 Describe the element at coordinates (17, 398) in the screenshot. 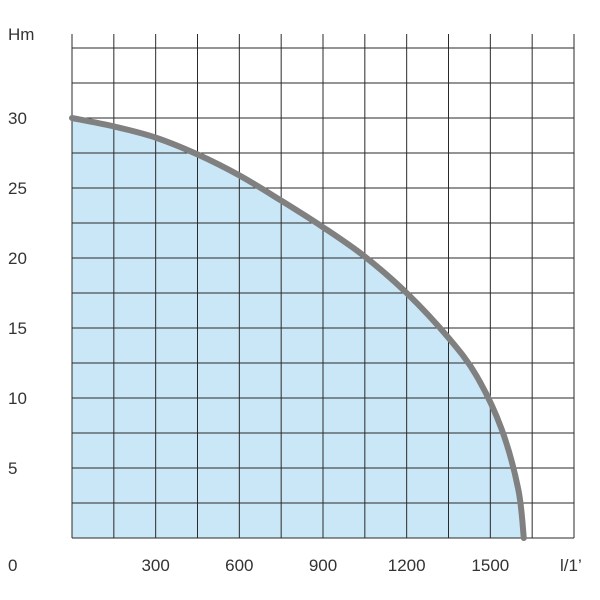

I see `y-tick-label: 10` at that location.